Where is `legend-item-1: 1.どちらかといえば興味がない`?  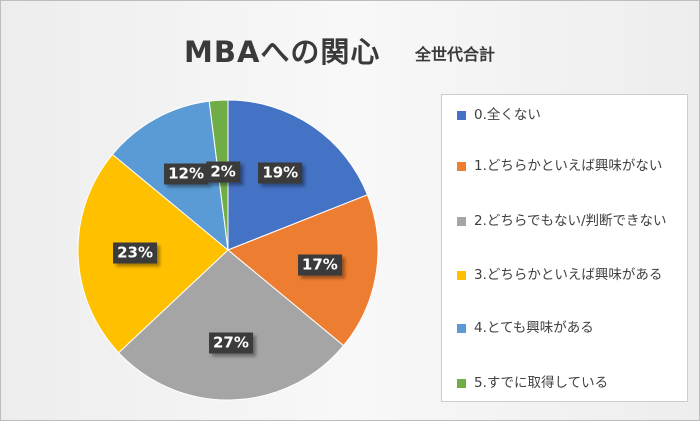
legend-item-1: 1.どちらかといえば興味がない is located at coordinates (570, 166).